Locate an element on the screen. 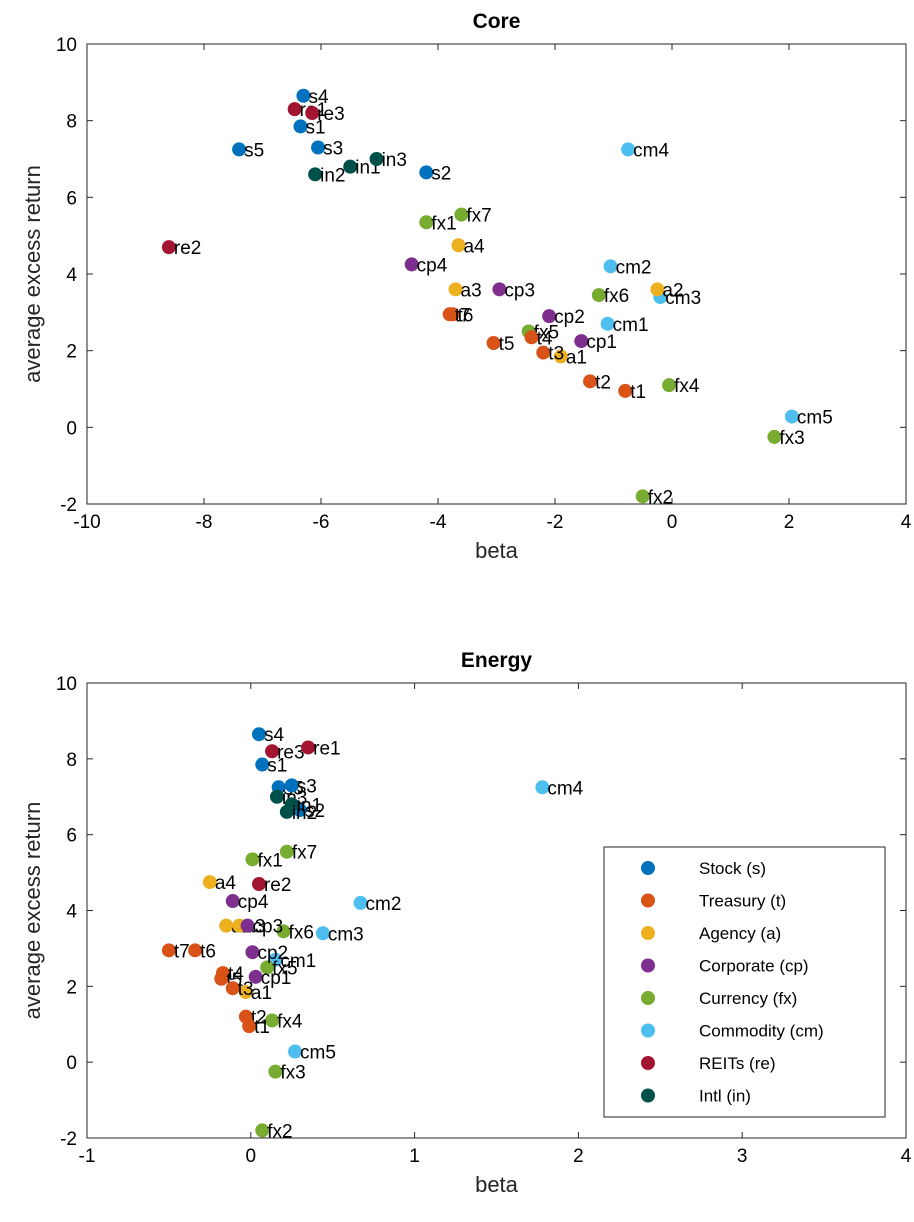 Image resolution: width=914 pixels, height=1222 pixels. core-y-tick-label: 10 is located at coordinates (66, 45).